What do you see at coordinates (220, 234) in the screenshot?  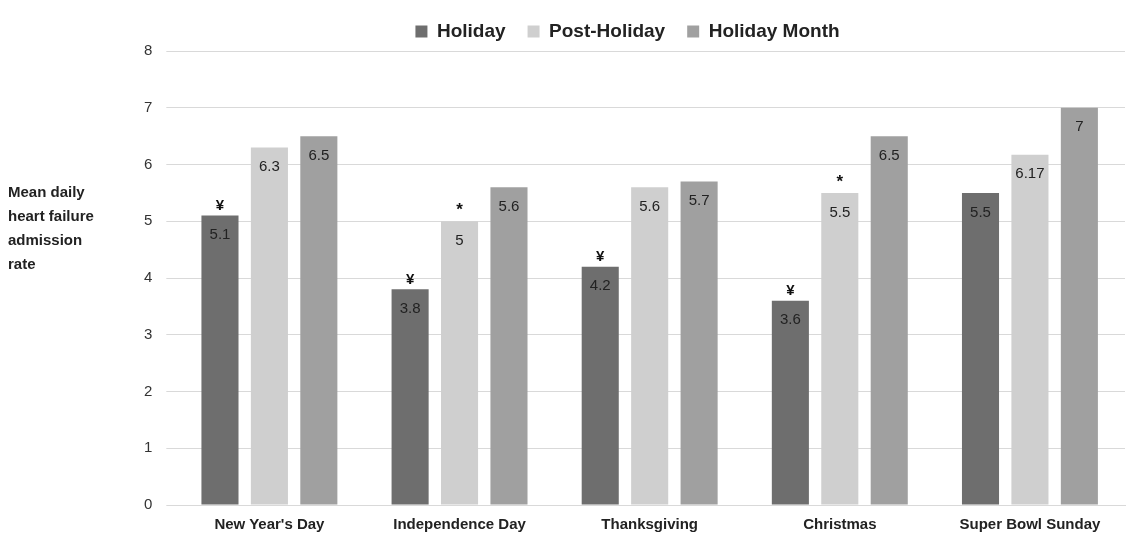 I see `data-label: 5.1` at bounding box center [220, 234].